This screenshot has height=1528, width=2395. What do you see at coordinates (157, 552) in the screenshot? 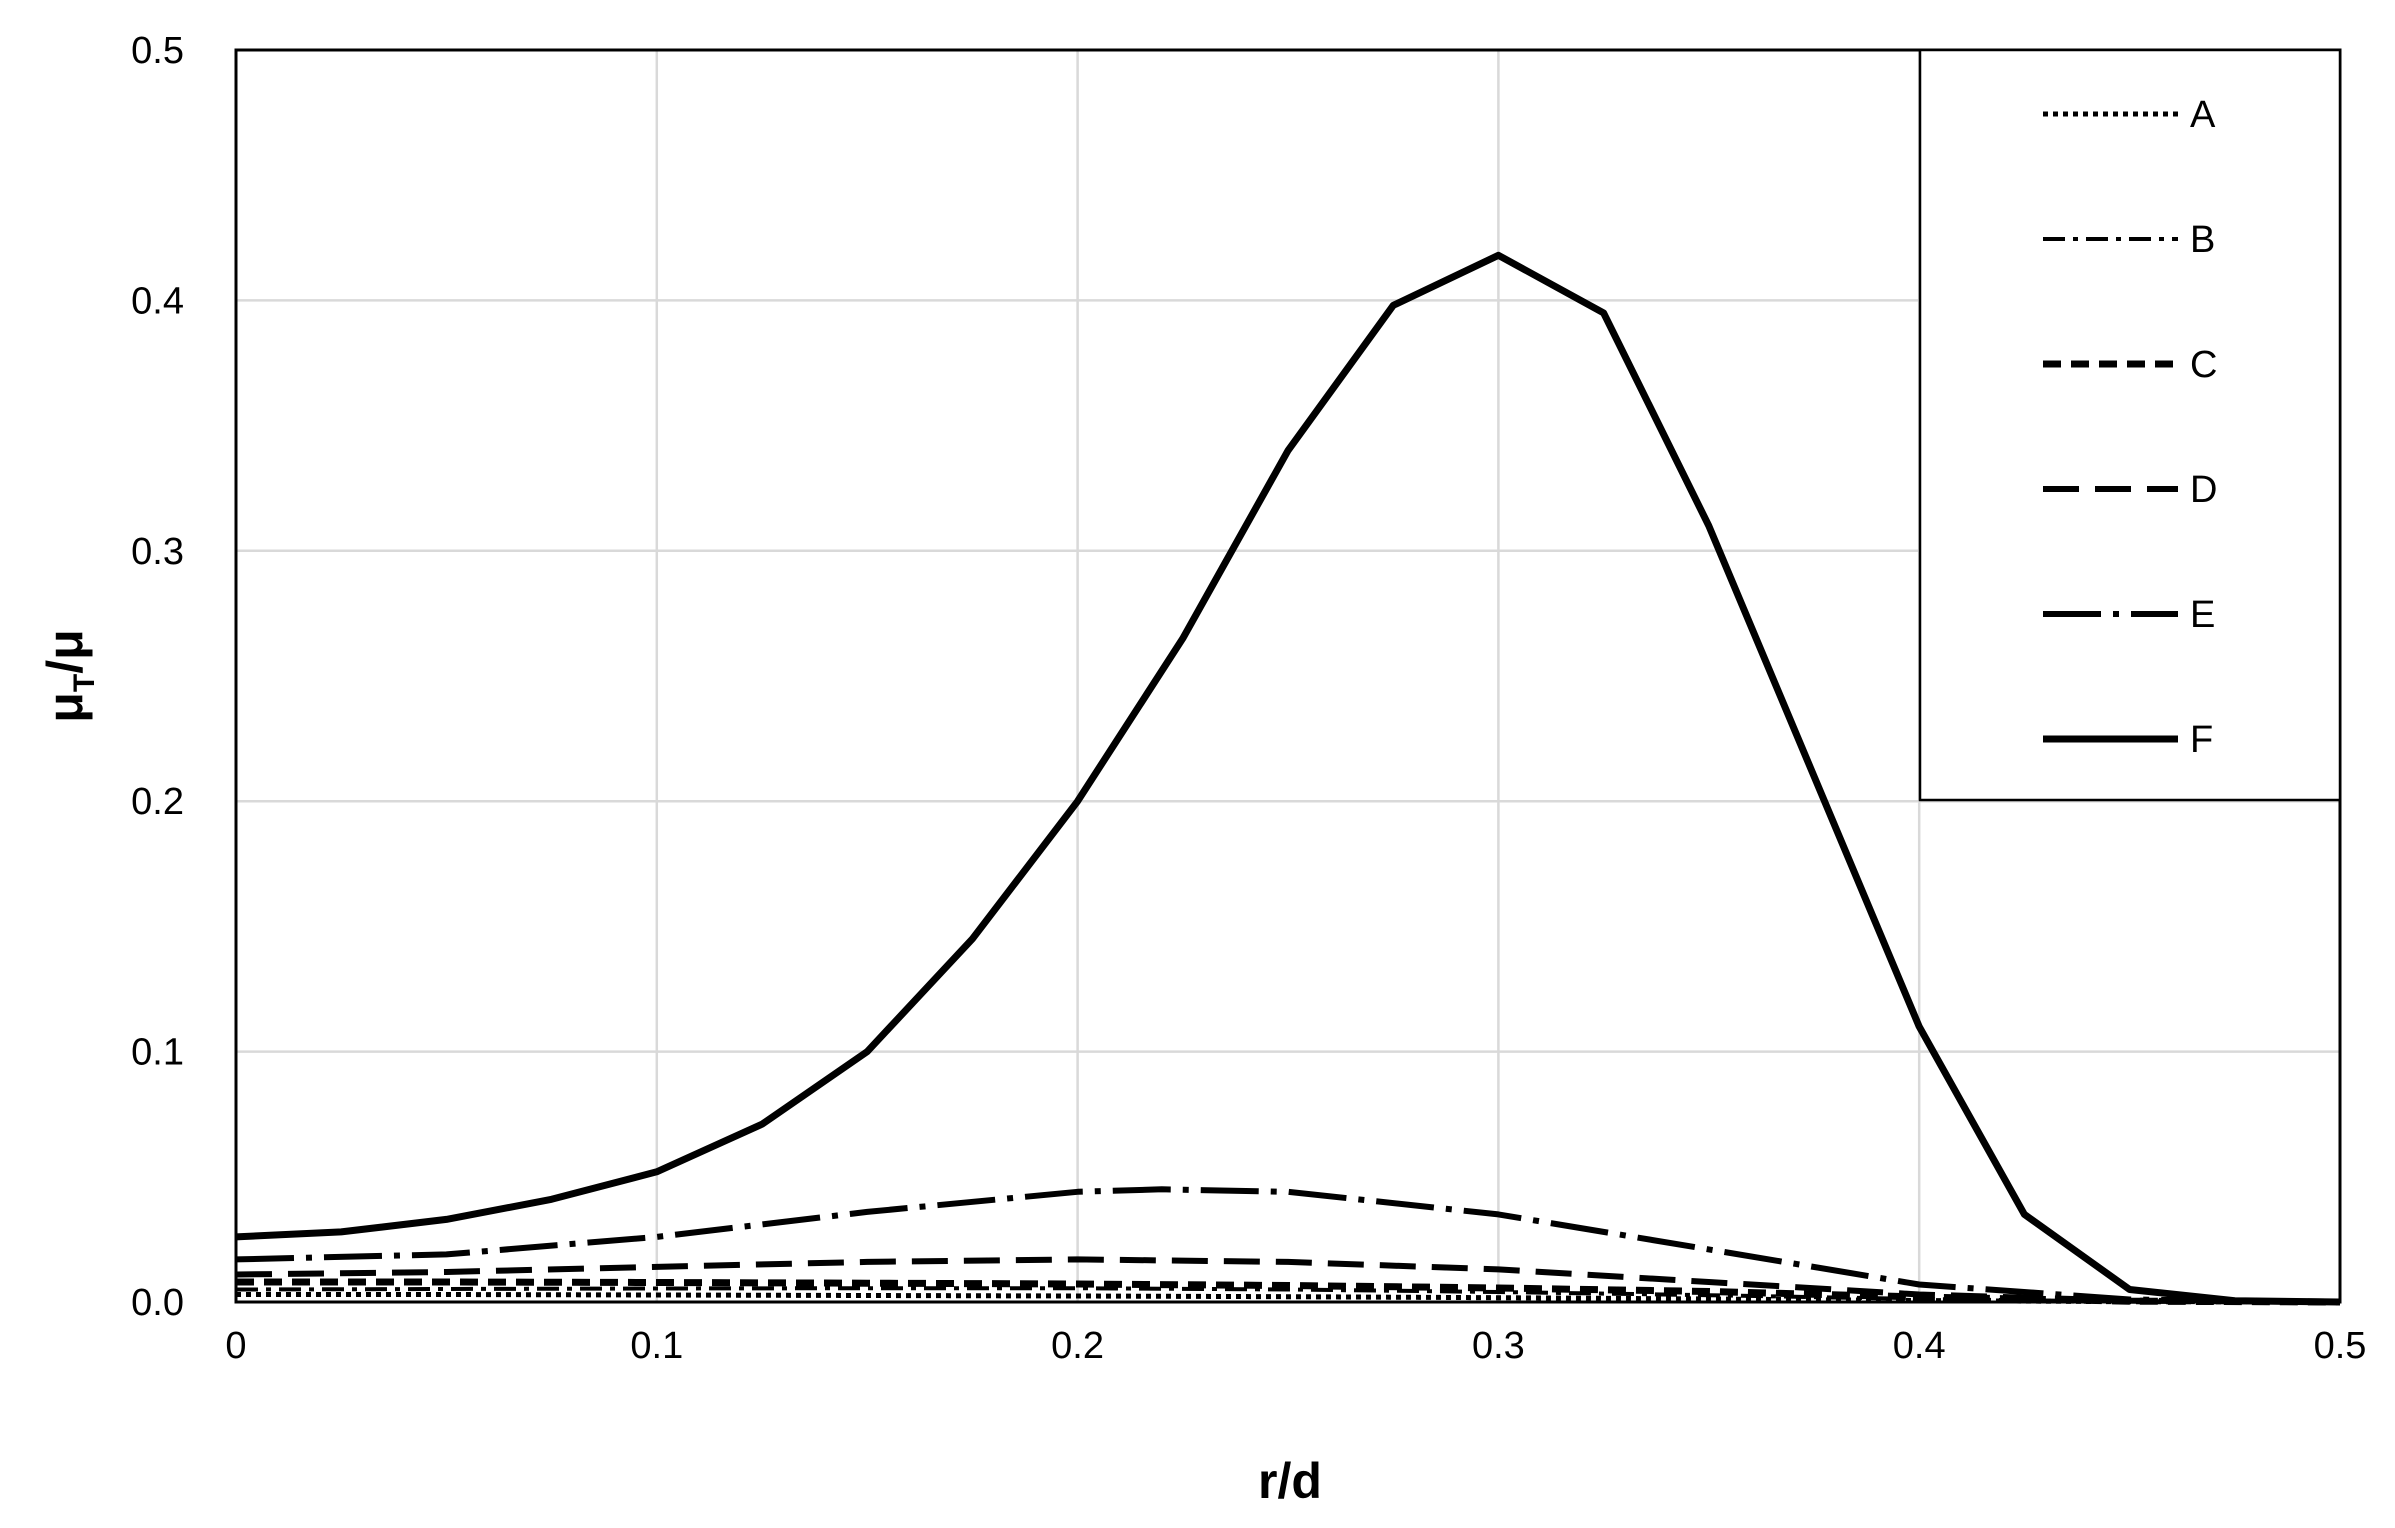
I see `y-tick-label: 0.3` at bounding box center [157, 552].